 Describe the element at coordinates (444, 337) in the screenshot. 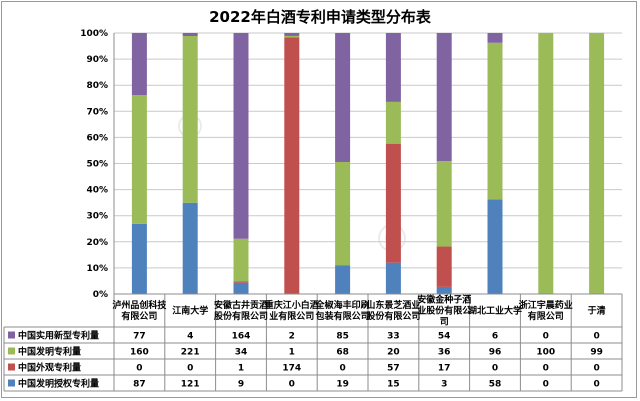

I see `data-table-value: 54` at that location.